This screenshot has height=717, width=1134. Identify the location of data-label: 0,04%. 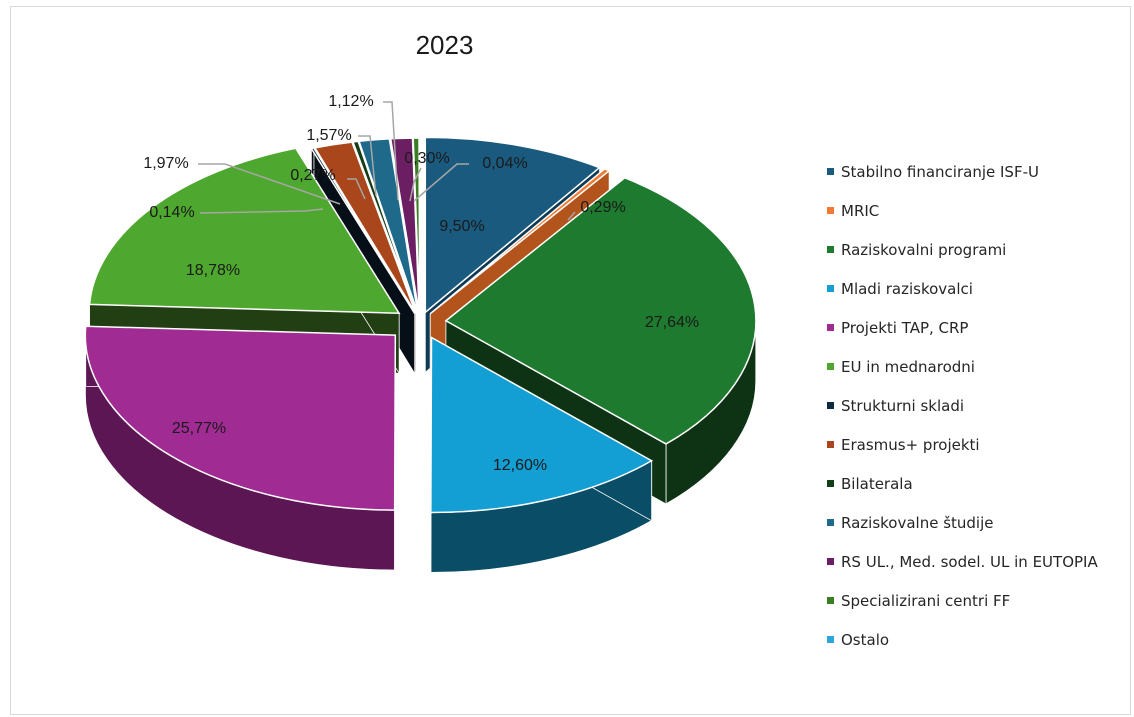
(504, 163).